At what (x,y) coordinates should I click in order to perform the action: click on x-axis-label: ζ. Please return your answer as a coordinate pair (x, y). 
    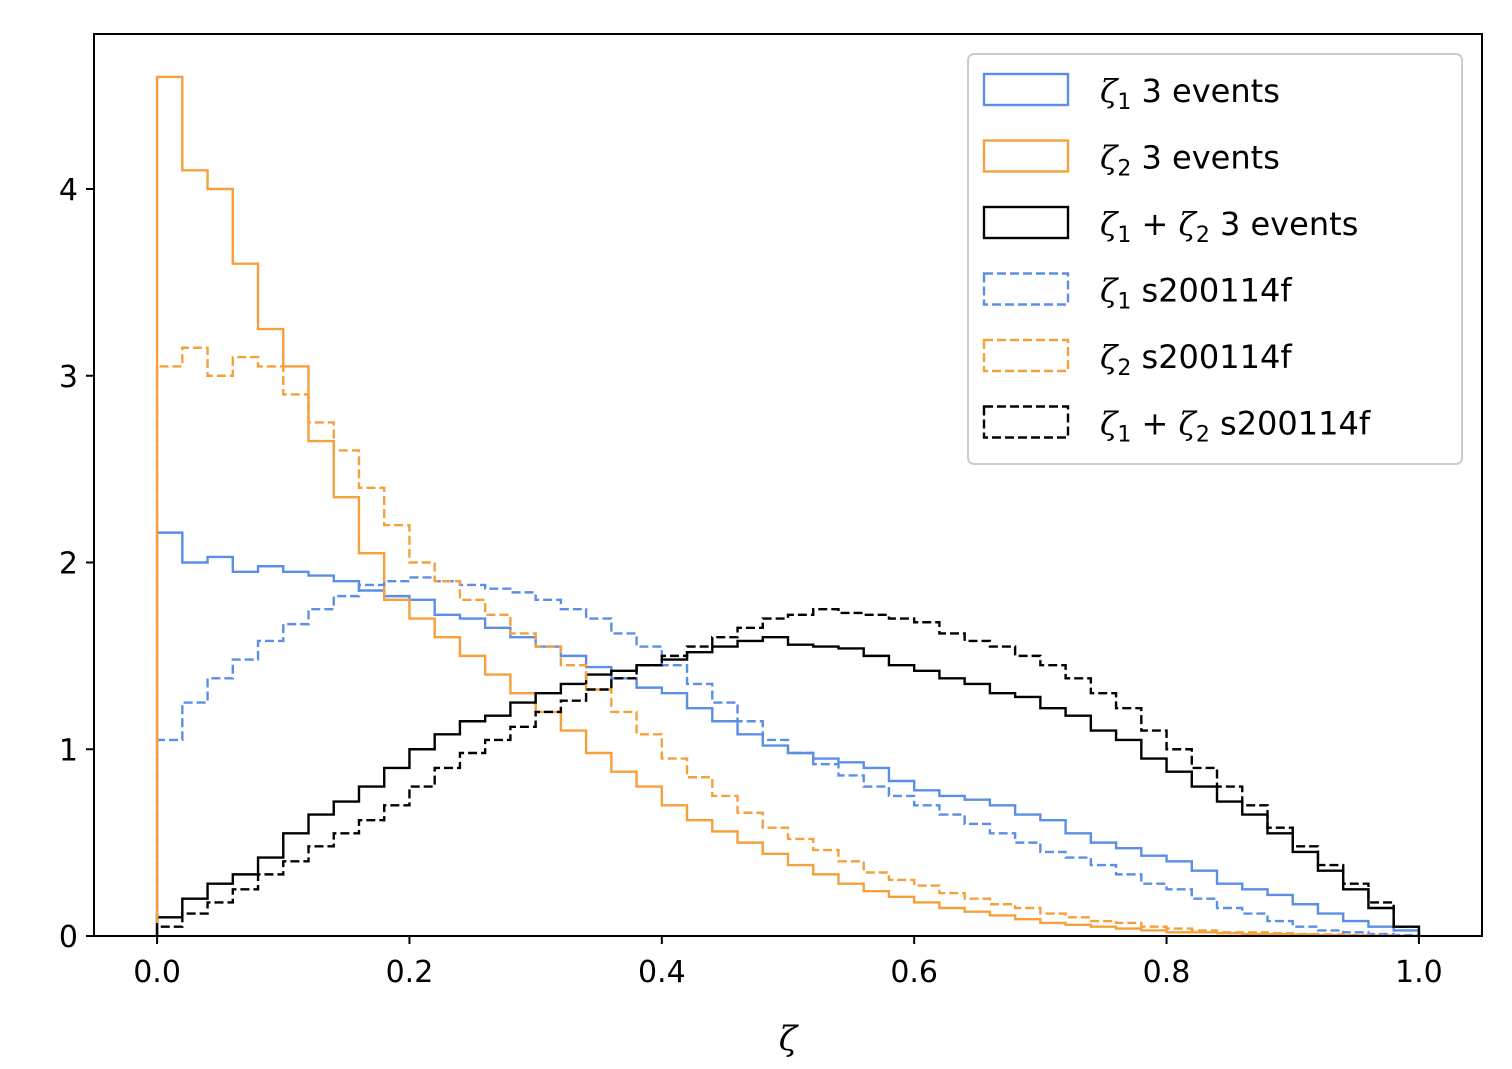
    Looking at the image, I should click on (789, 1039).